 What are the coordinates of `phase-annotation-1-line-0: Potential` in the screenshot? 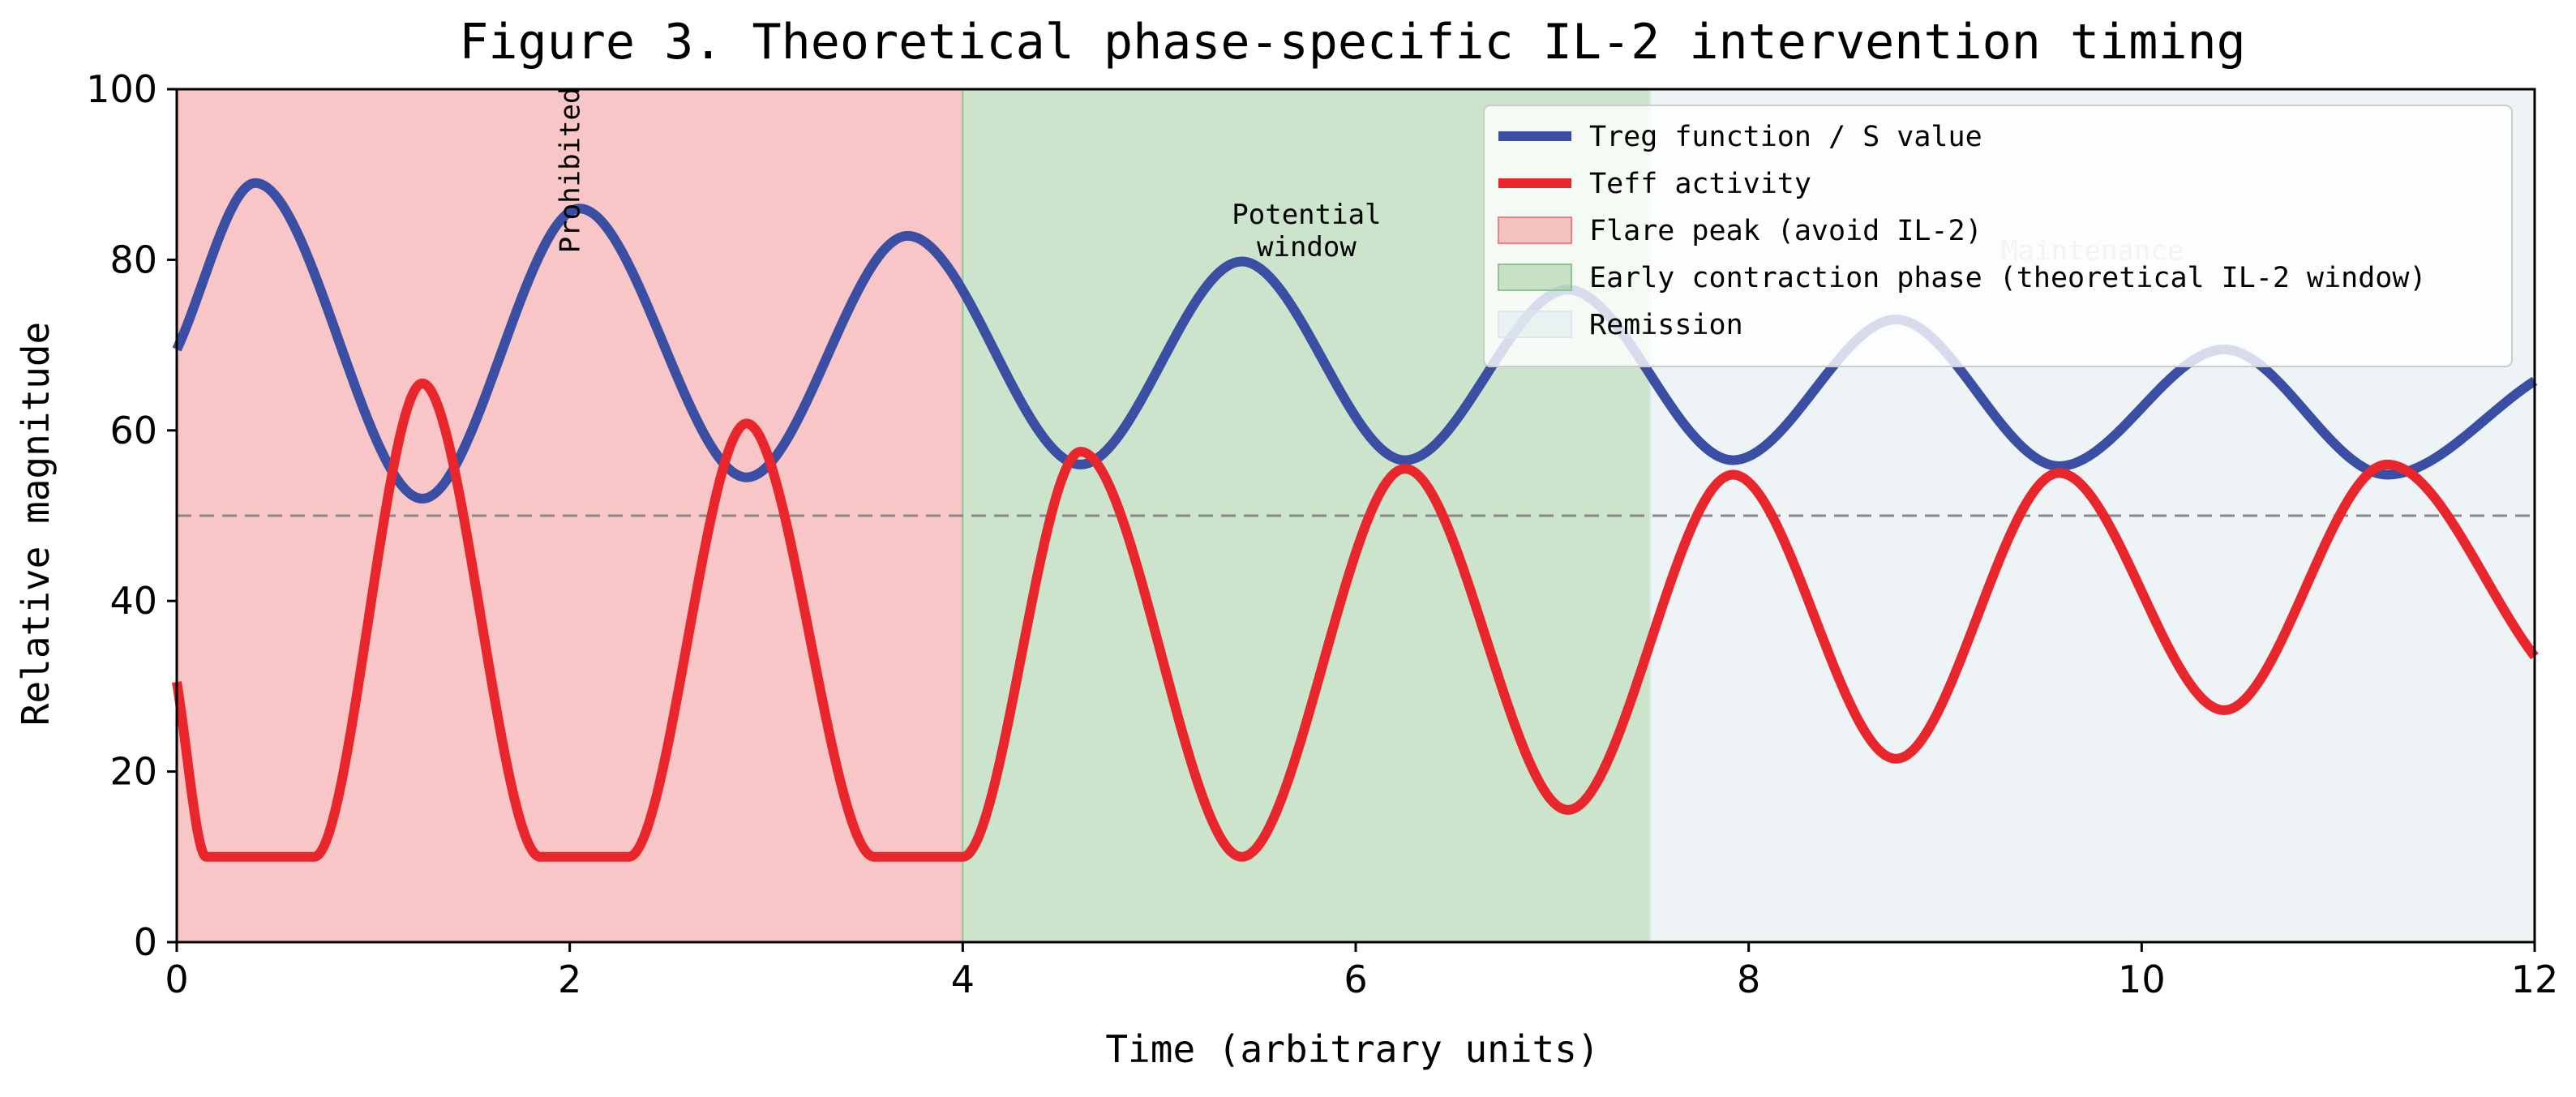 It's located at (1306, 215).